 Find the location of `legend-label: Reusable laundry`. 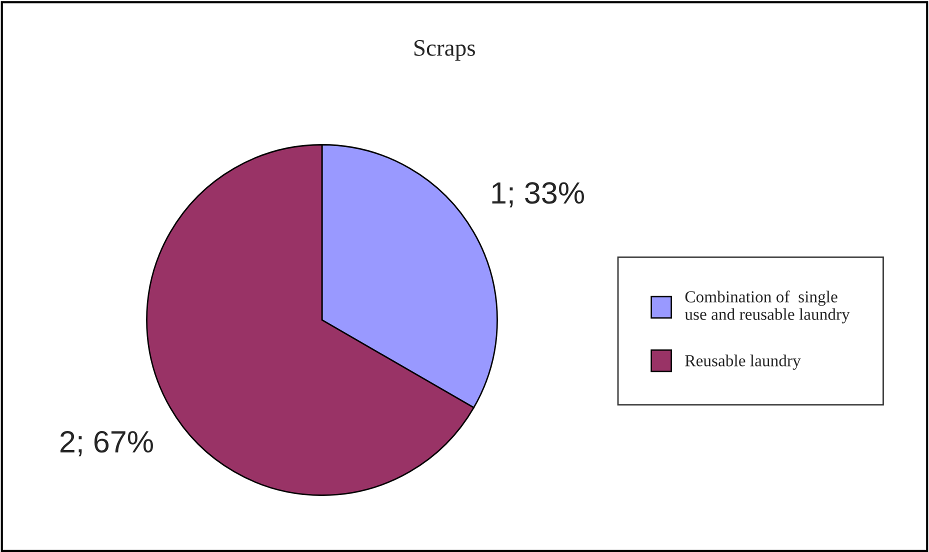

legend-label: Reusable laundry is located at coordinates (743, 362).